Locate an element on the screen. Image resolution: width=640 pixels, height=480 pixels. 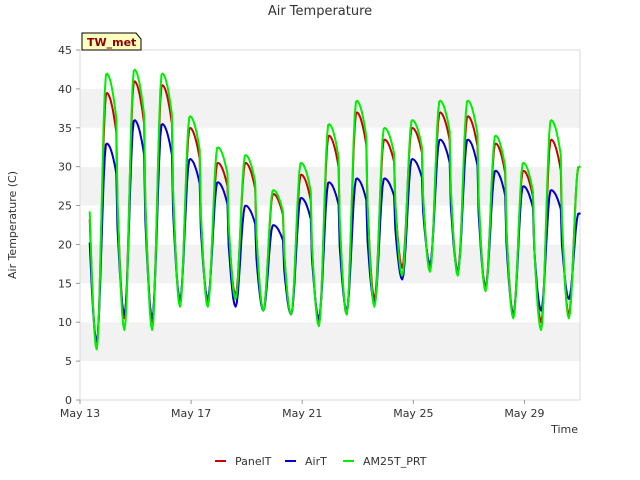
y-tick-label: 30 is located at coordinates (65, 167).